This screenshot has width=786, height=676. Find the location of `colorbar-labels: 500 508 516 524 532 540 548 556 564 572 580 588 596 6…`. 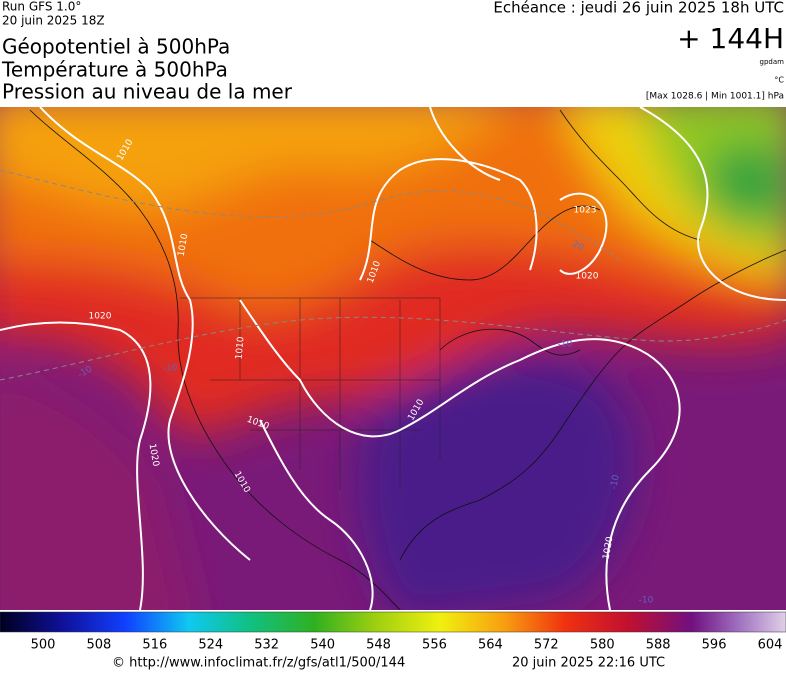

colorbar-labels: 500 508 516 524 532 540 548 556 564 572 580 588 596 6… is located at coordinates (407, 645).